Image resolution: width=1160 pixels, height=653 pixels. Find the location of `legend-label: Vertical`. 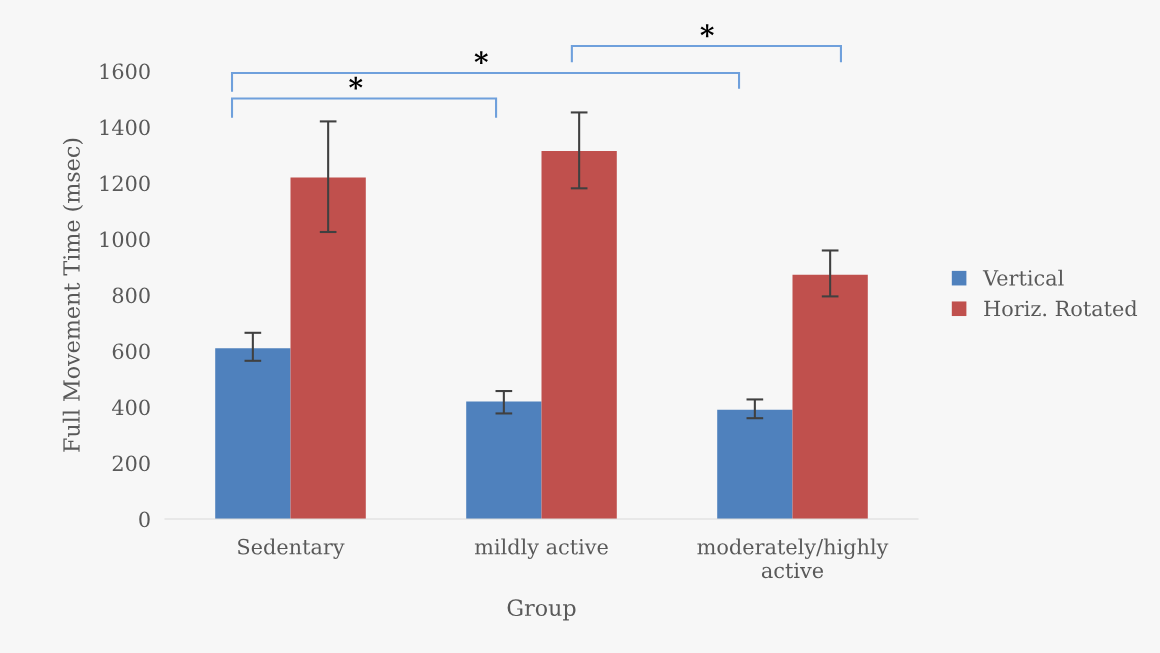

legend-label: Vertical is located at coordinates (1023, 277).